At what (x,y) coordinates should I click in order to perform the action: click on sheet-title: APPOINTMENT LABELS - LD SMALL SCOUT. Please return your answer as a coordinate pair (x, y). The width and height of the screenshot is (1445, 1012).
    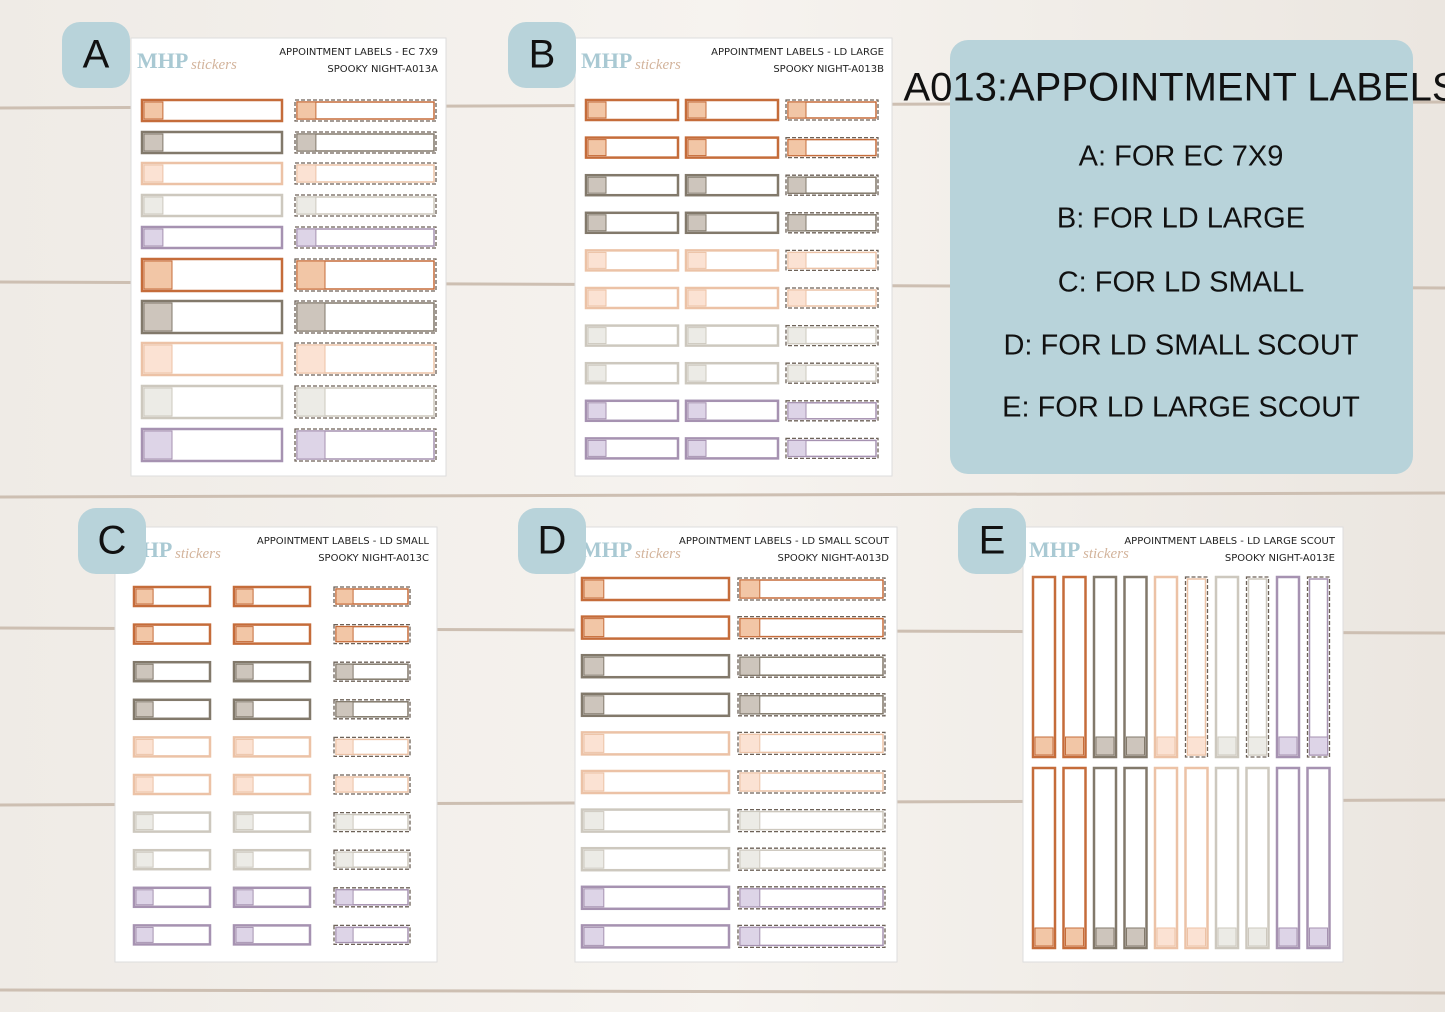
    Looking at the image, I should click on (784, 541).